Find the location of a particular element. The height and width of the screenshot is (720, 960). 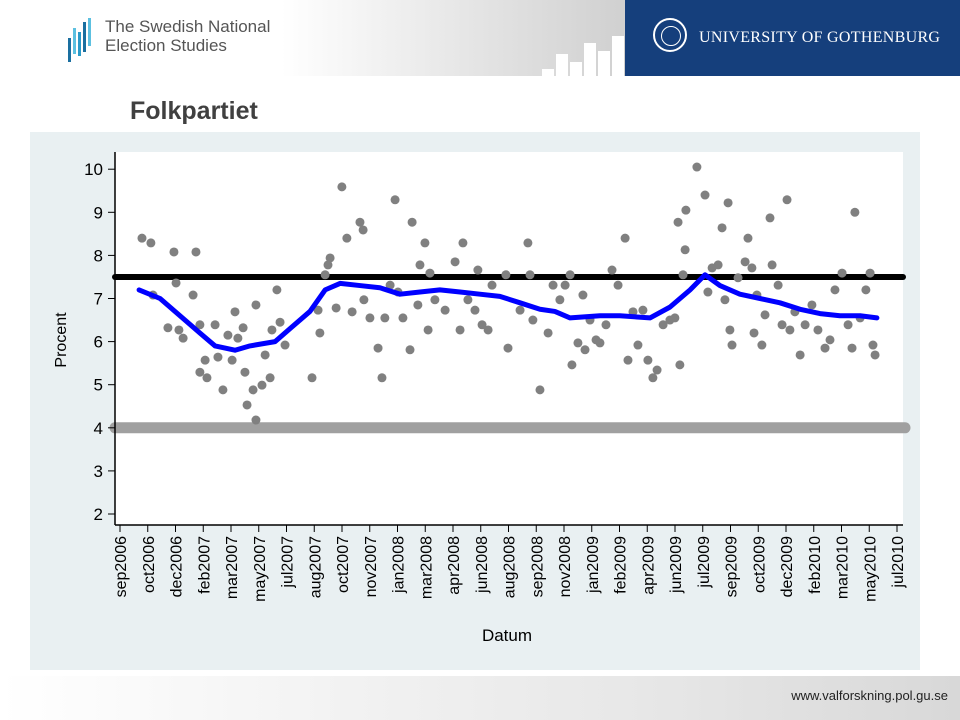

org-name-line2: Election Studies is located at coordinates (166, 45).